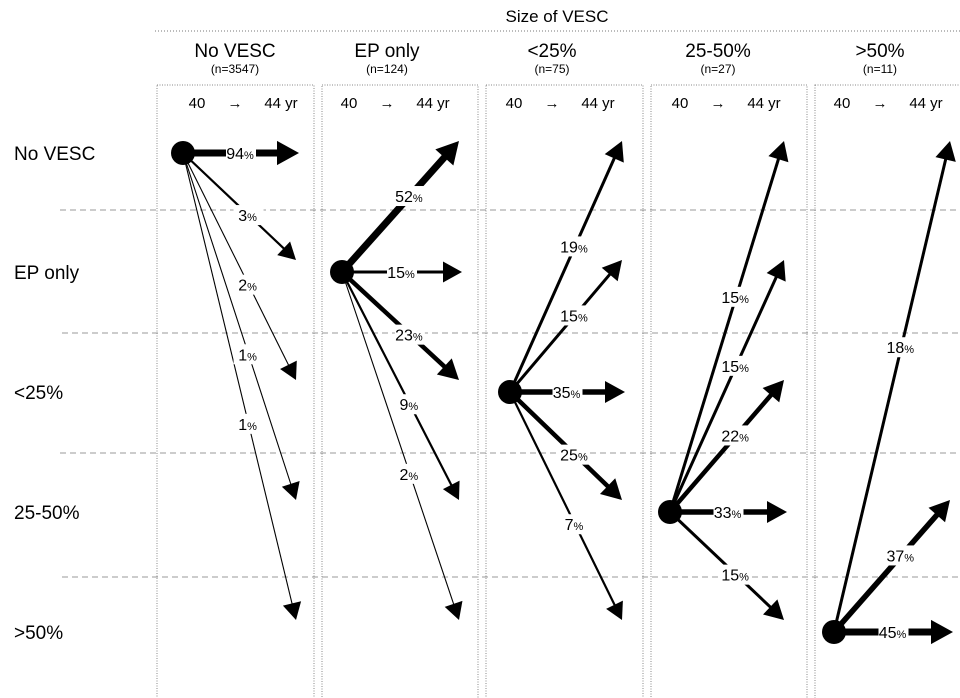 The width and height of the screenshot is (960, 698). I want to click on transition-label-15: 15%, so click(735, 298).